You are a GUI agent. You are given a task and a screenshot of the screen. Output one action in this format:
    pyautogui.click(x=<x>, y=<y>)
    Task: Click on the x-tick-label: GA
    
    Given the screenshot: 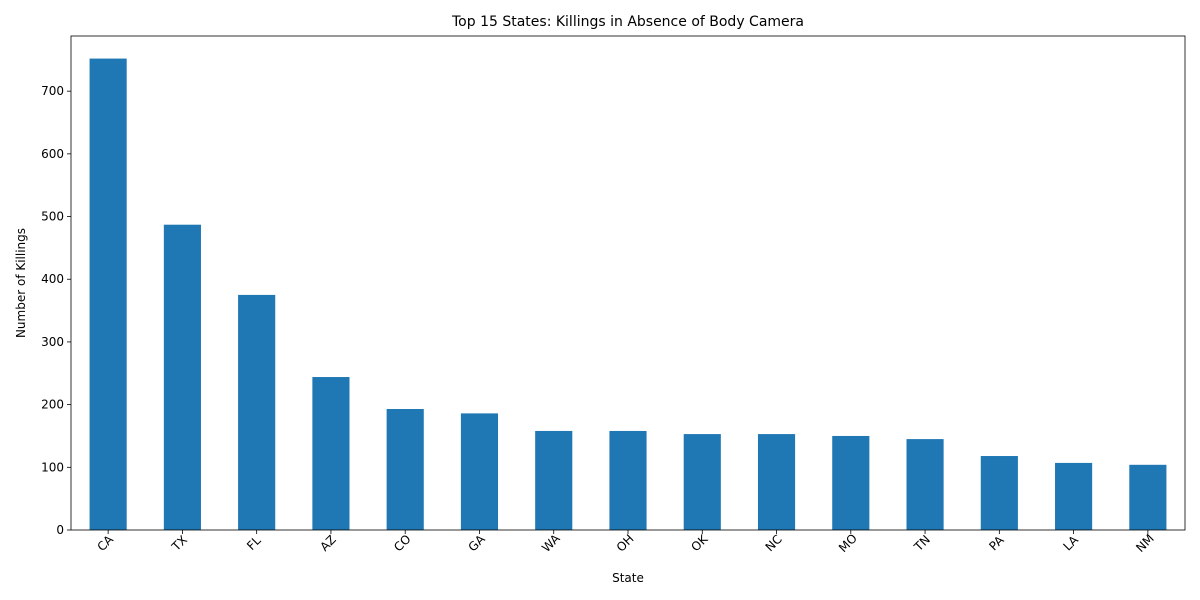 What is the action you would take?
    pyautogui.click(x=476, y=542)
    